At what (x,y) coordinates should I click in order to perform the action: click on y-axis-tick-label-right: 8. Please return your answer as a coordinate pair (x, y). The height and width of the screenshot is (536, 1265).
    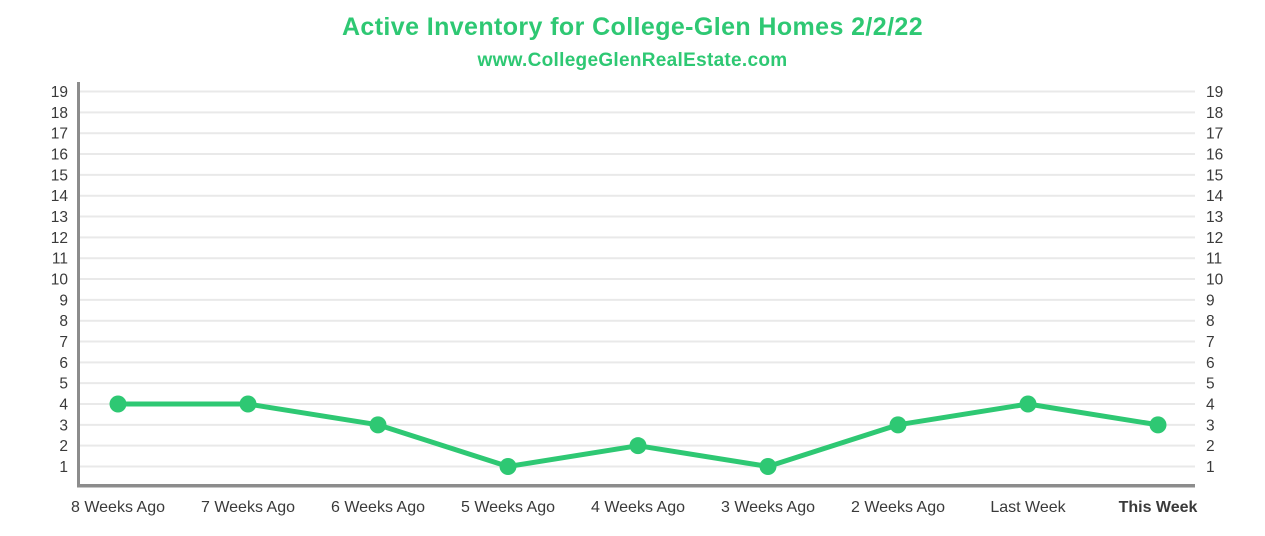
    Looking at the image, I should click on (1210, 321).